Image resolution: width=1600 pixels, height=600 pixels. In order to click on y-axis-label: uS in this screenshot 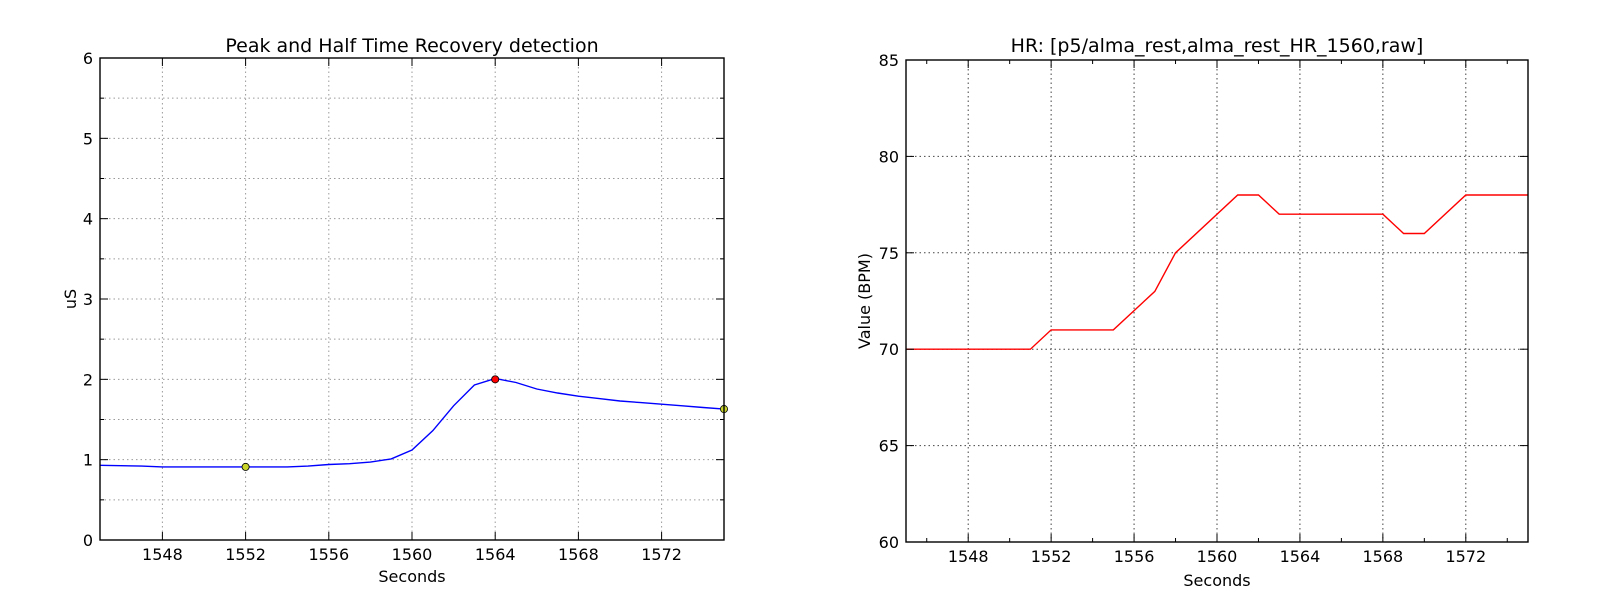, I will do `click(70, 299)`.